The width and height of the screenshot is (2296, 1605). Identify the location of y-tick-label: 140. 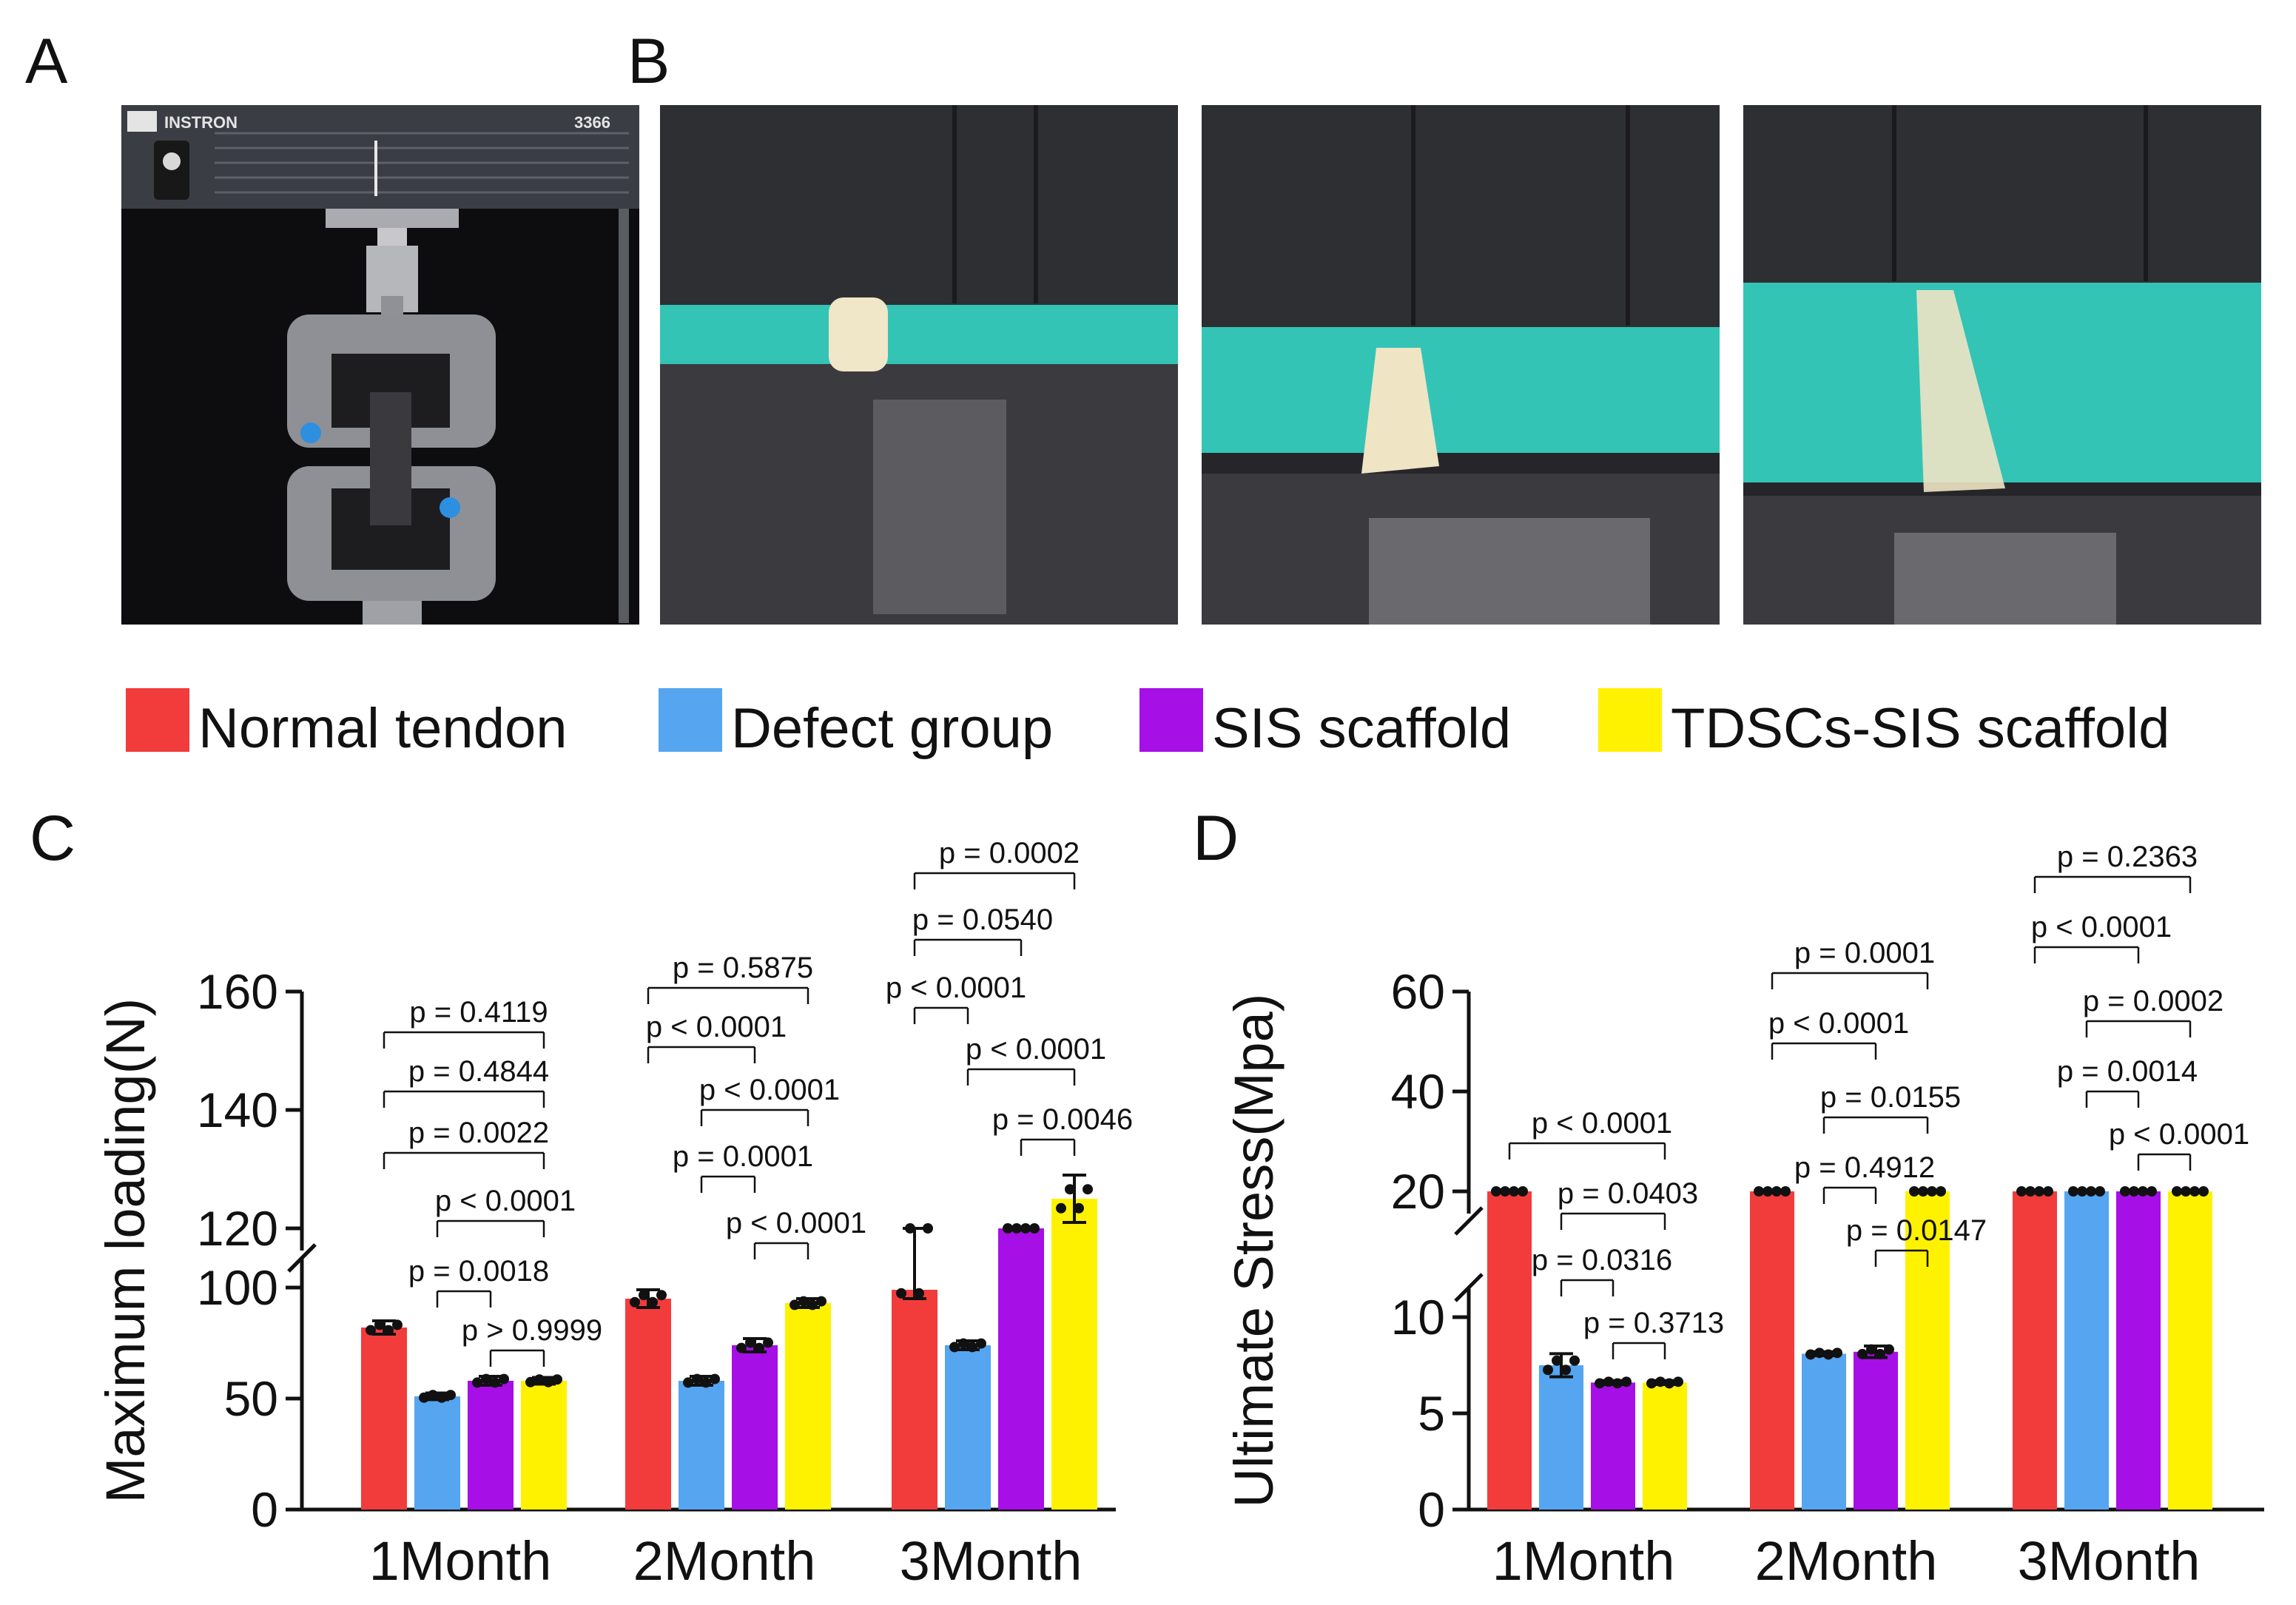
(237, 1110).